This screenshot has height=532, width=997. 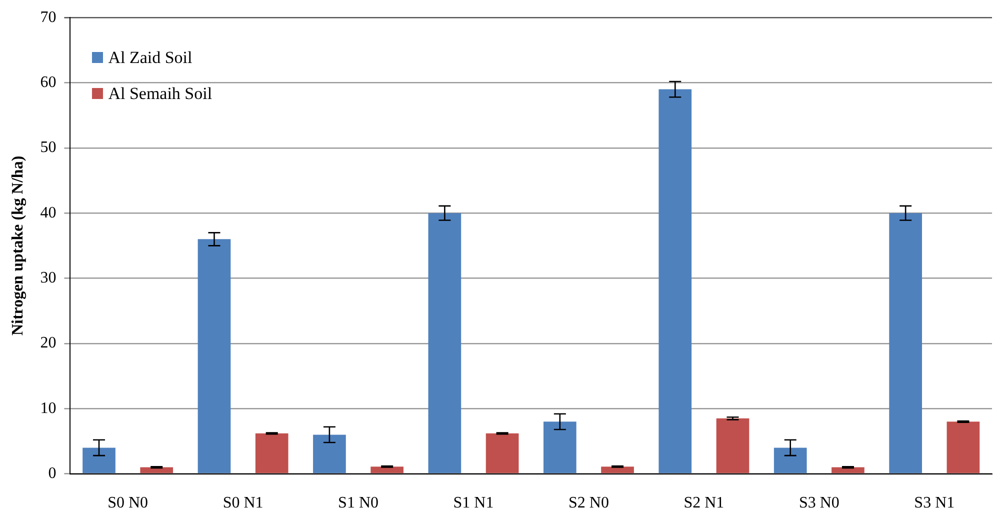 I want to click on y-tick-label: 20, so click(x=48, y=343).